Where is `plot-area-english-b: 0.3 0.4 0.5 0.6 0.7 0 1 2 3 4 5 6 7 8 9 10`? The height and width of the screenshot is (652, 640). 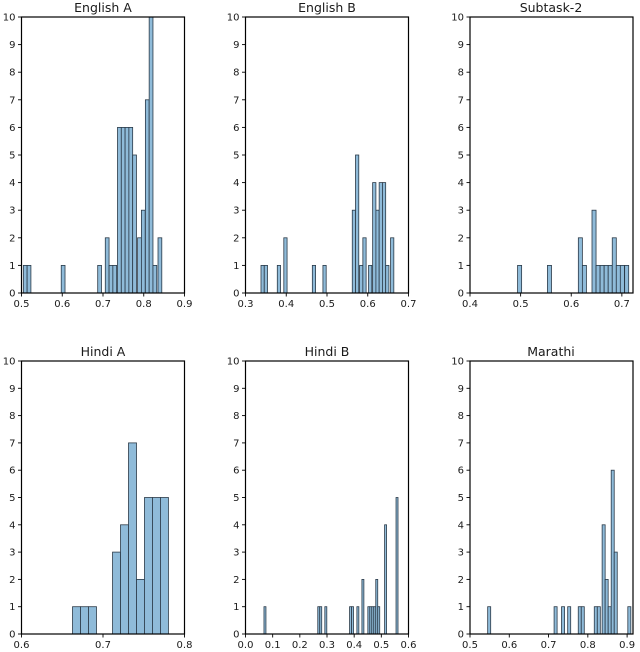 plot-area-english-b: 0.3 0.4 0.5 0.6 0.7 0 1 2 3 4 5 6 7 8 9 10 is located at coordinates (322, 162).